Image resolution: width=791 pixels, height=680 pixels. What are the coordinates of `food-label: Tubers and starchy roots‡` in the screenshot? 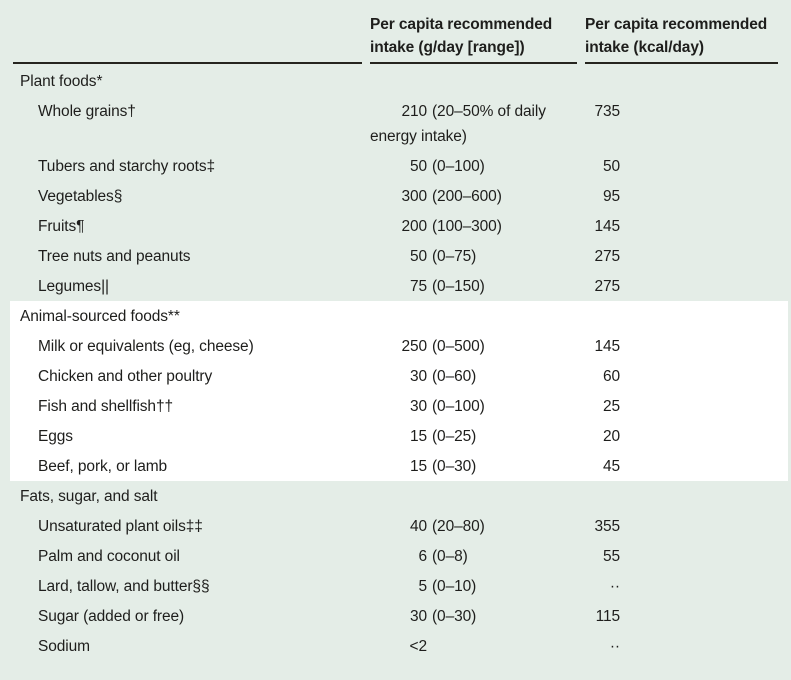 It's located at (126, 166).